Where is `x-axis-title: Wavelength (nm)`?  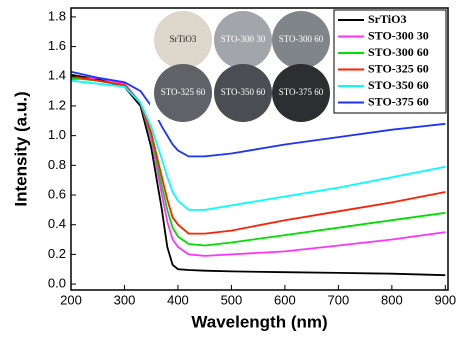
x-axis-title: Wavelength (nm) is located at coordinates (259, 321).